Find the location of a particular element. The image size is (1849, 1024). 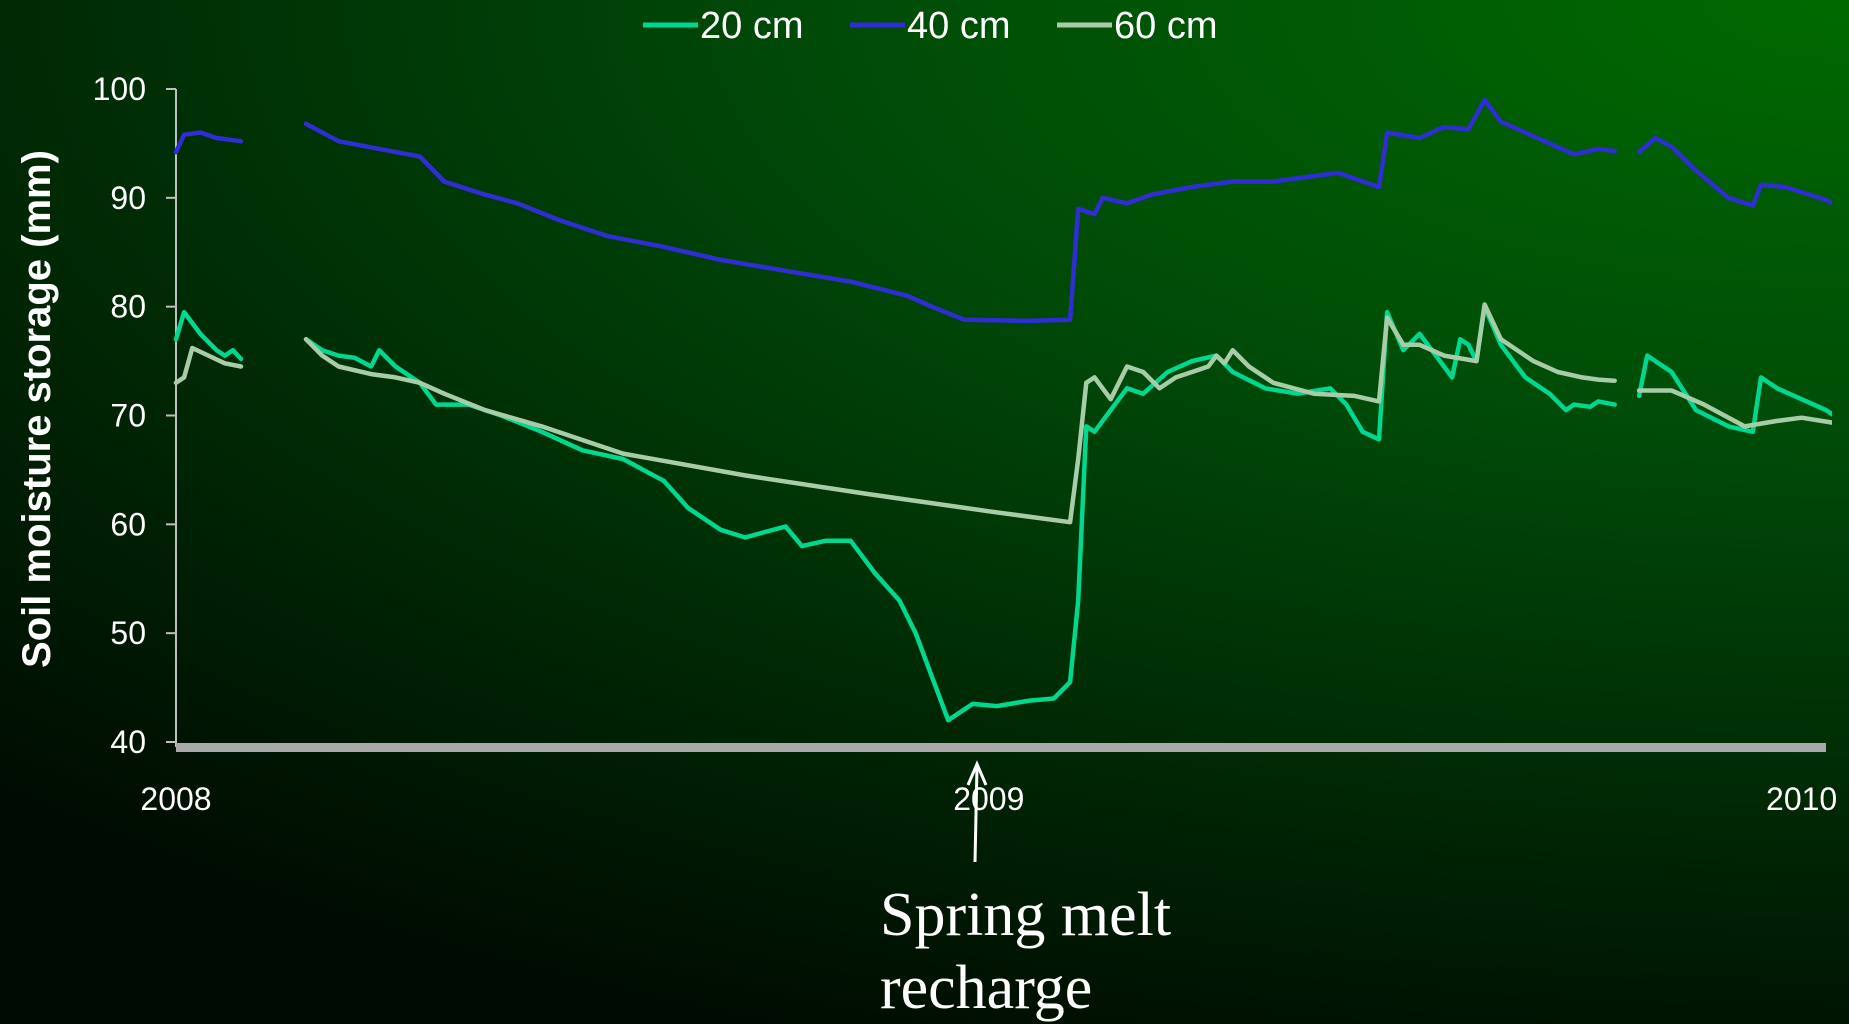

legend-label: 20 cm is located at coordinates (751, 26).